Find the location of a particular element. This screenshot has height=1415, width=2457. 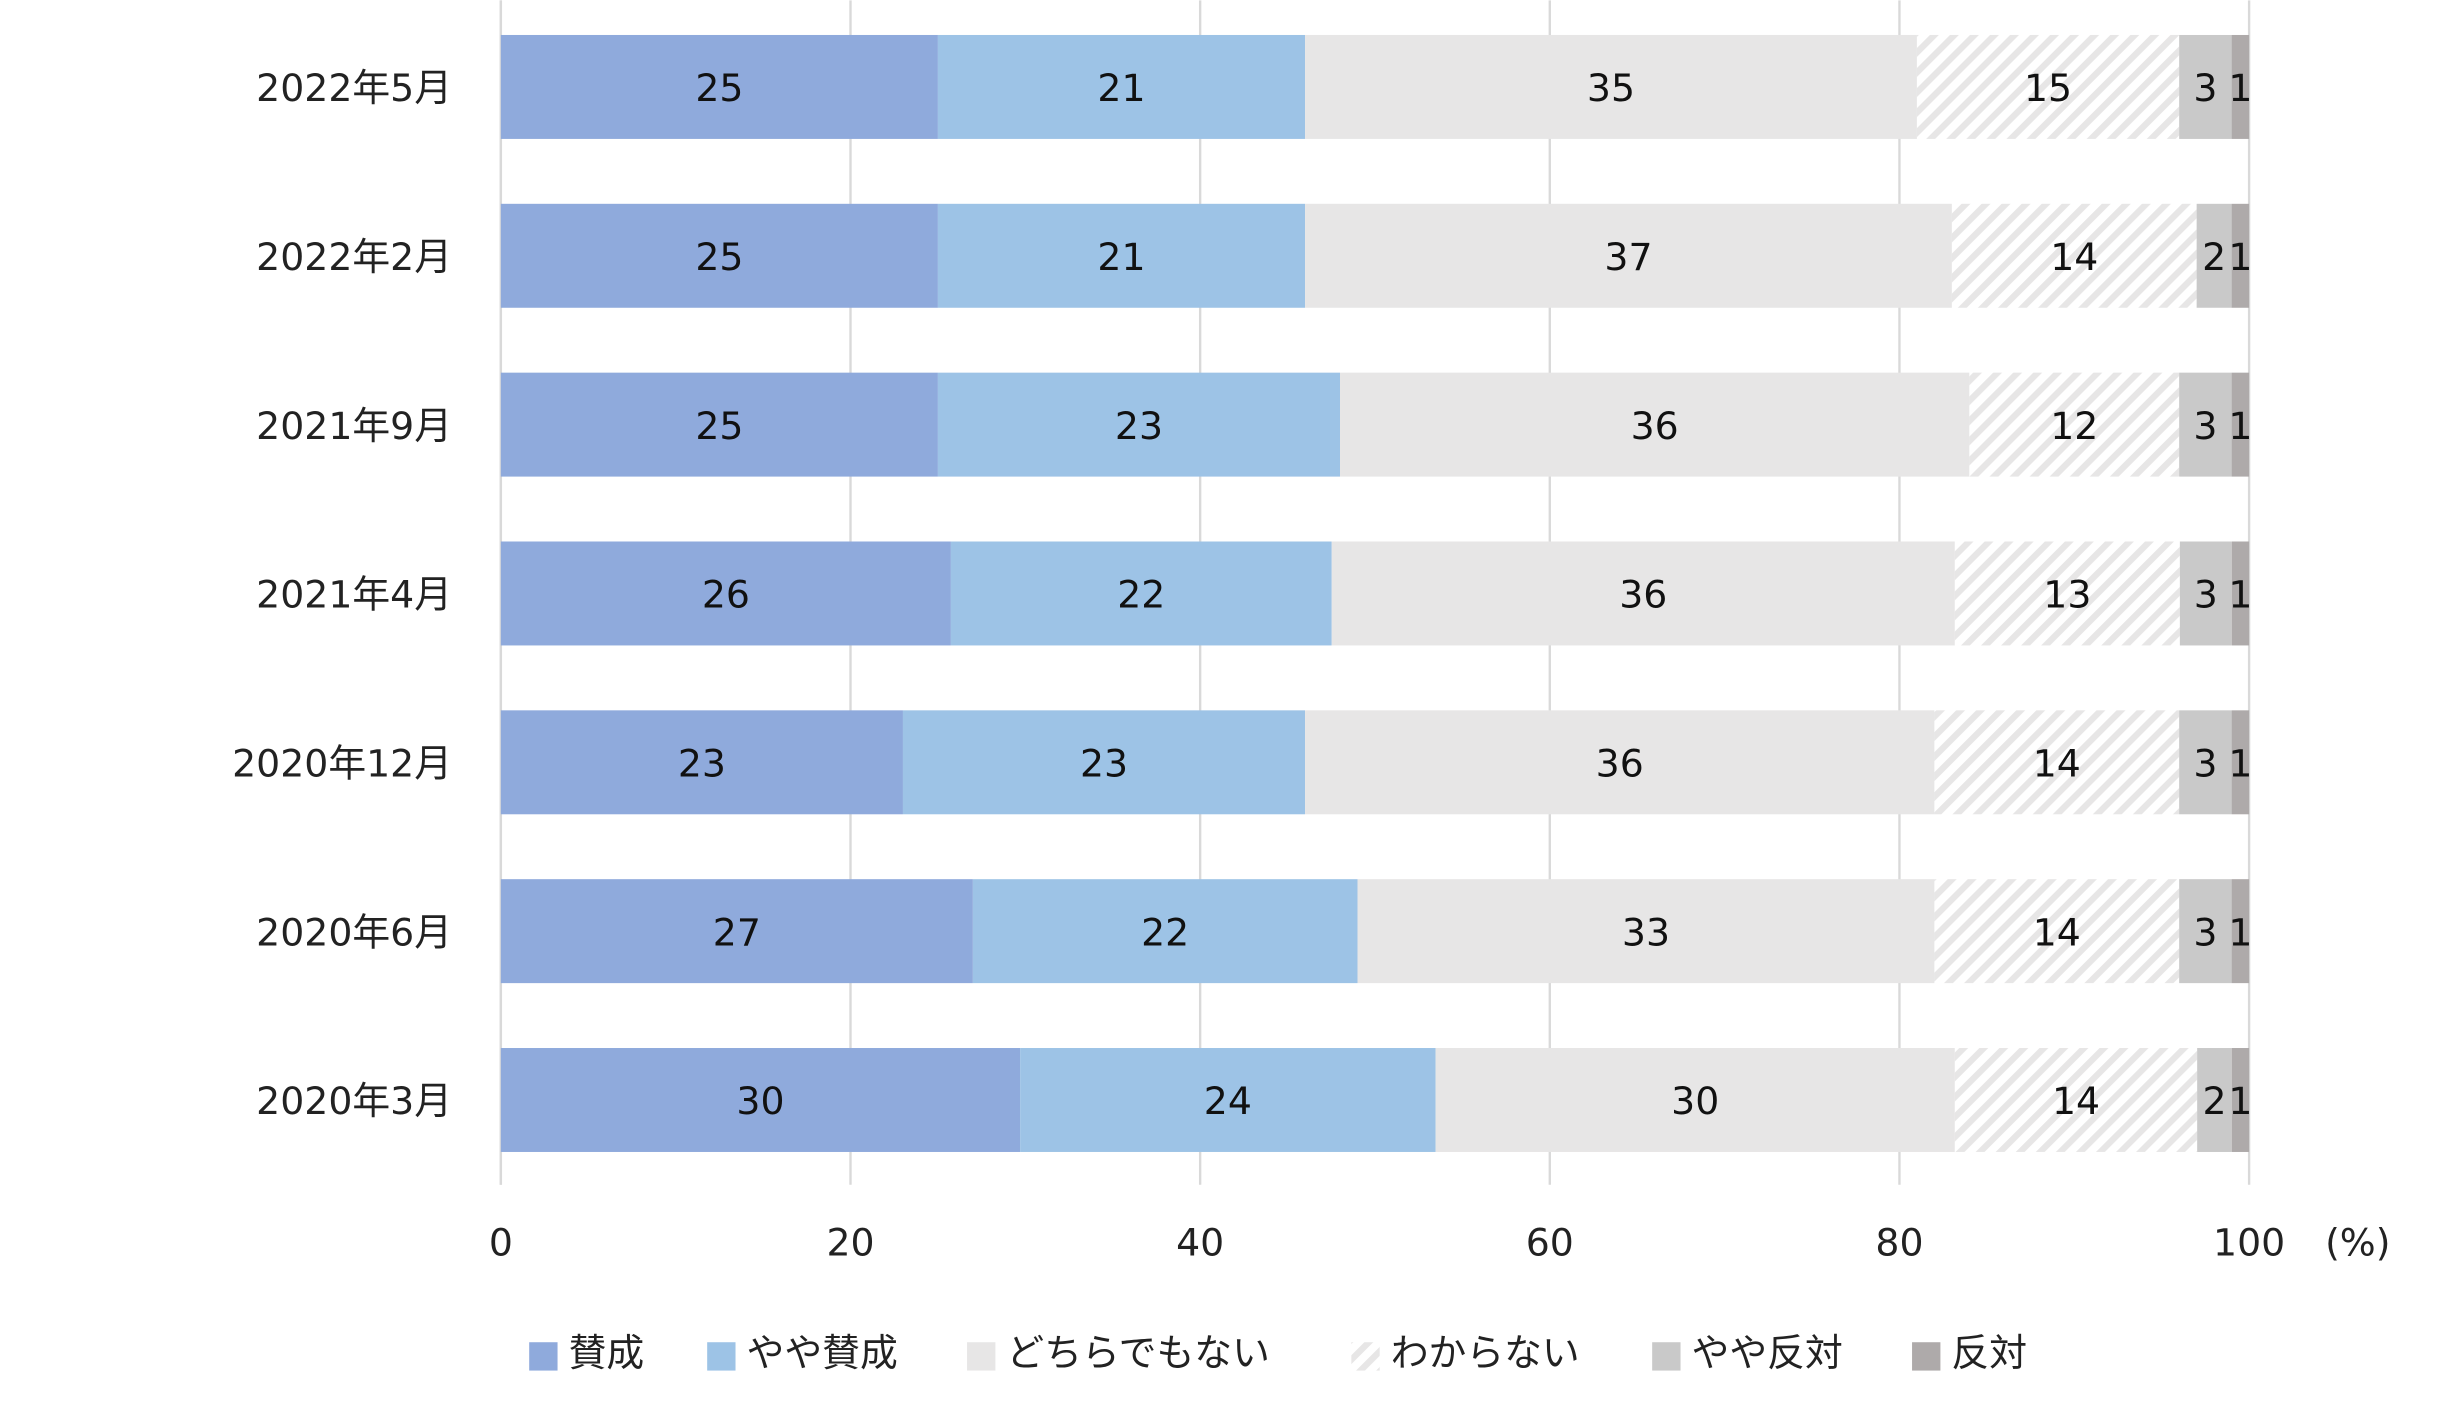

legend-item: 賛成 is located at coordinates (586, 1353).